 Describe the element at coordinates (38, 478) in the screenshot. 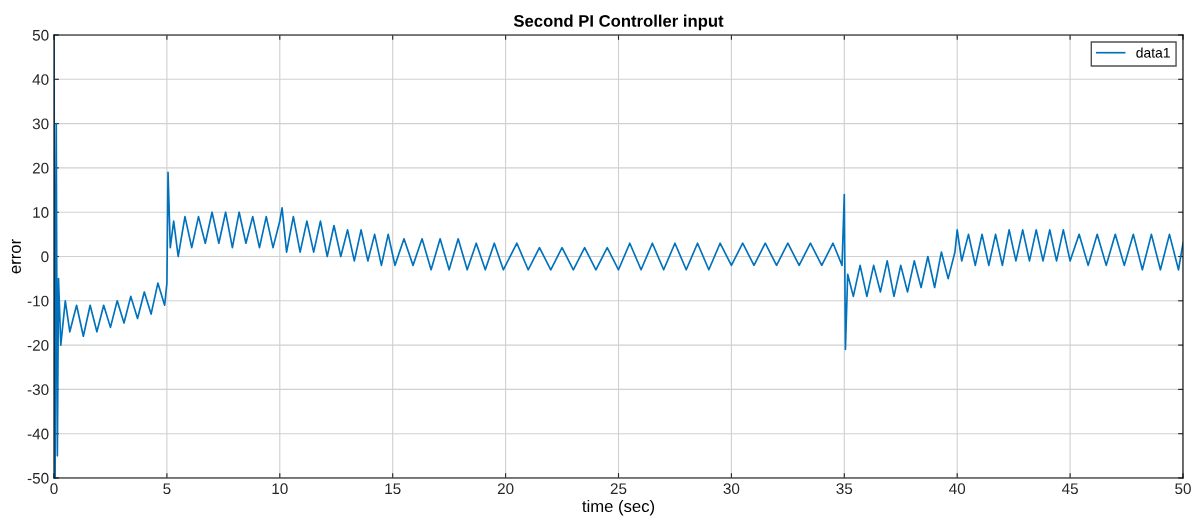

I see `y-tick-label: -50` at that location.